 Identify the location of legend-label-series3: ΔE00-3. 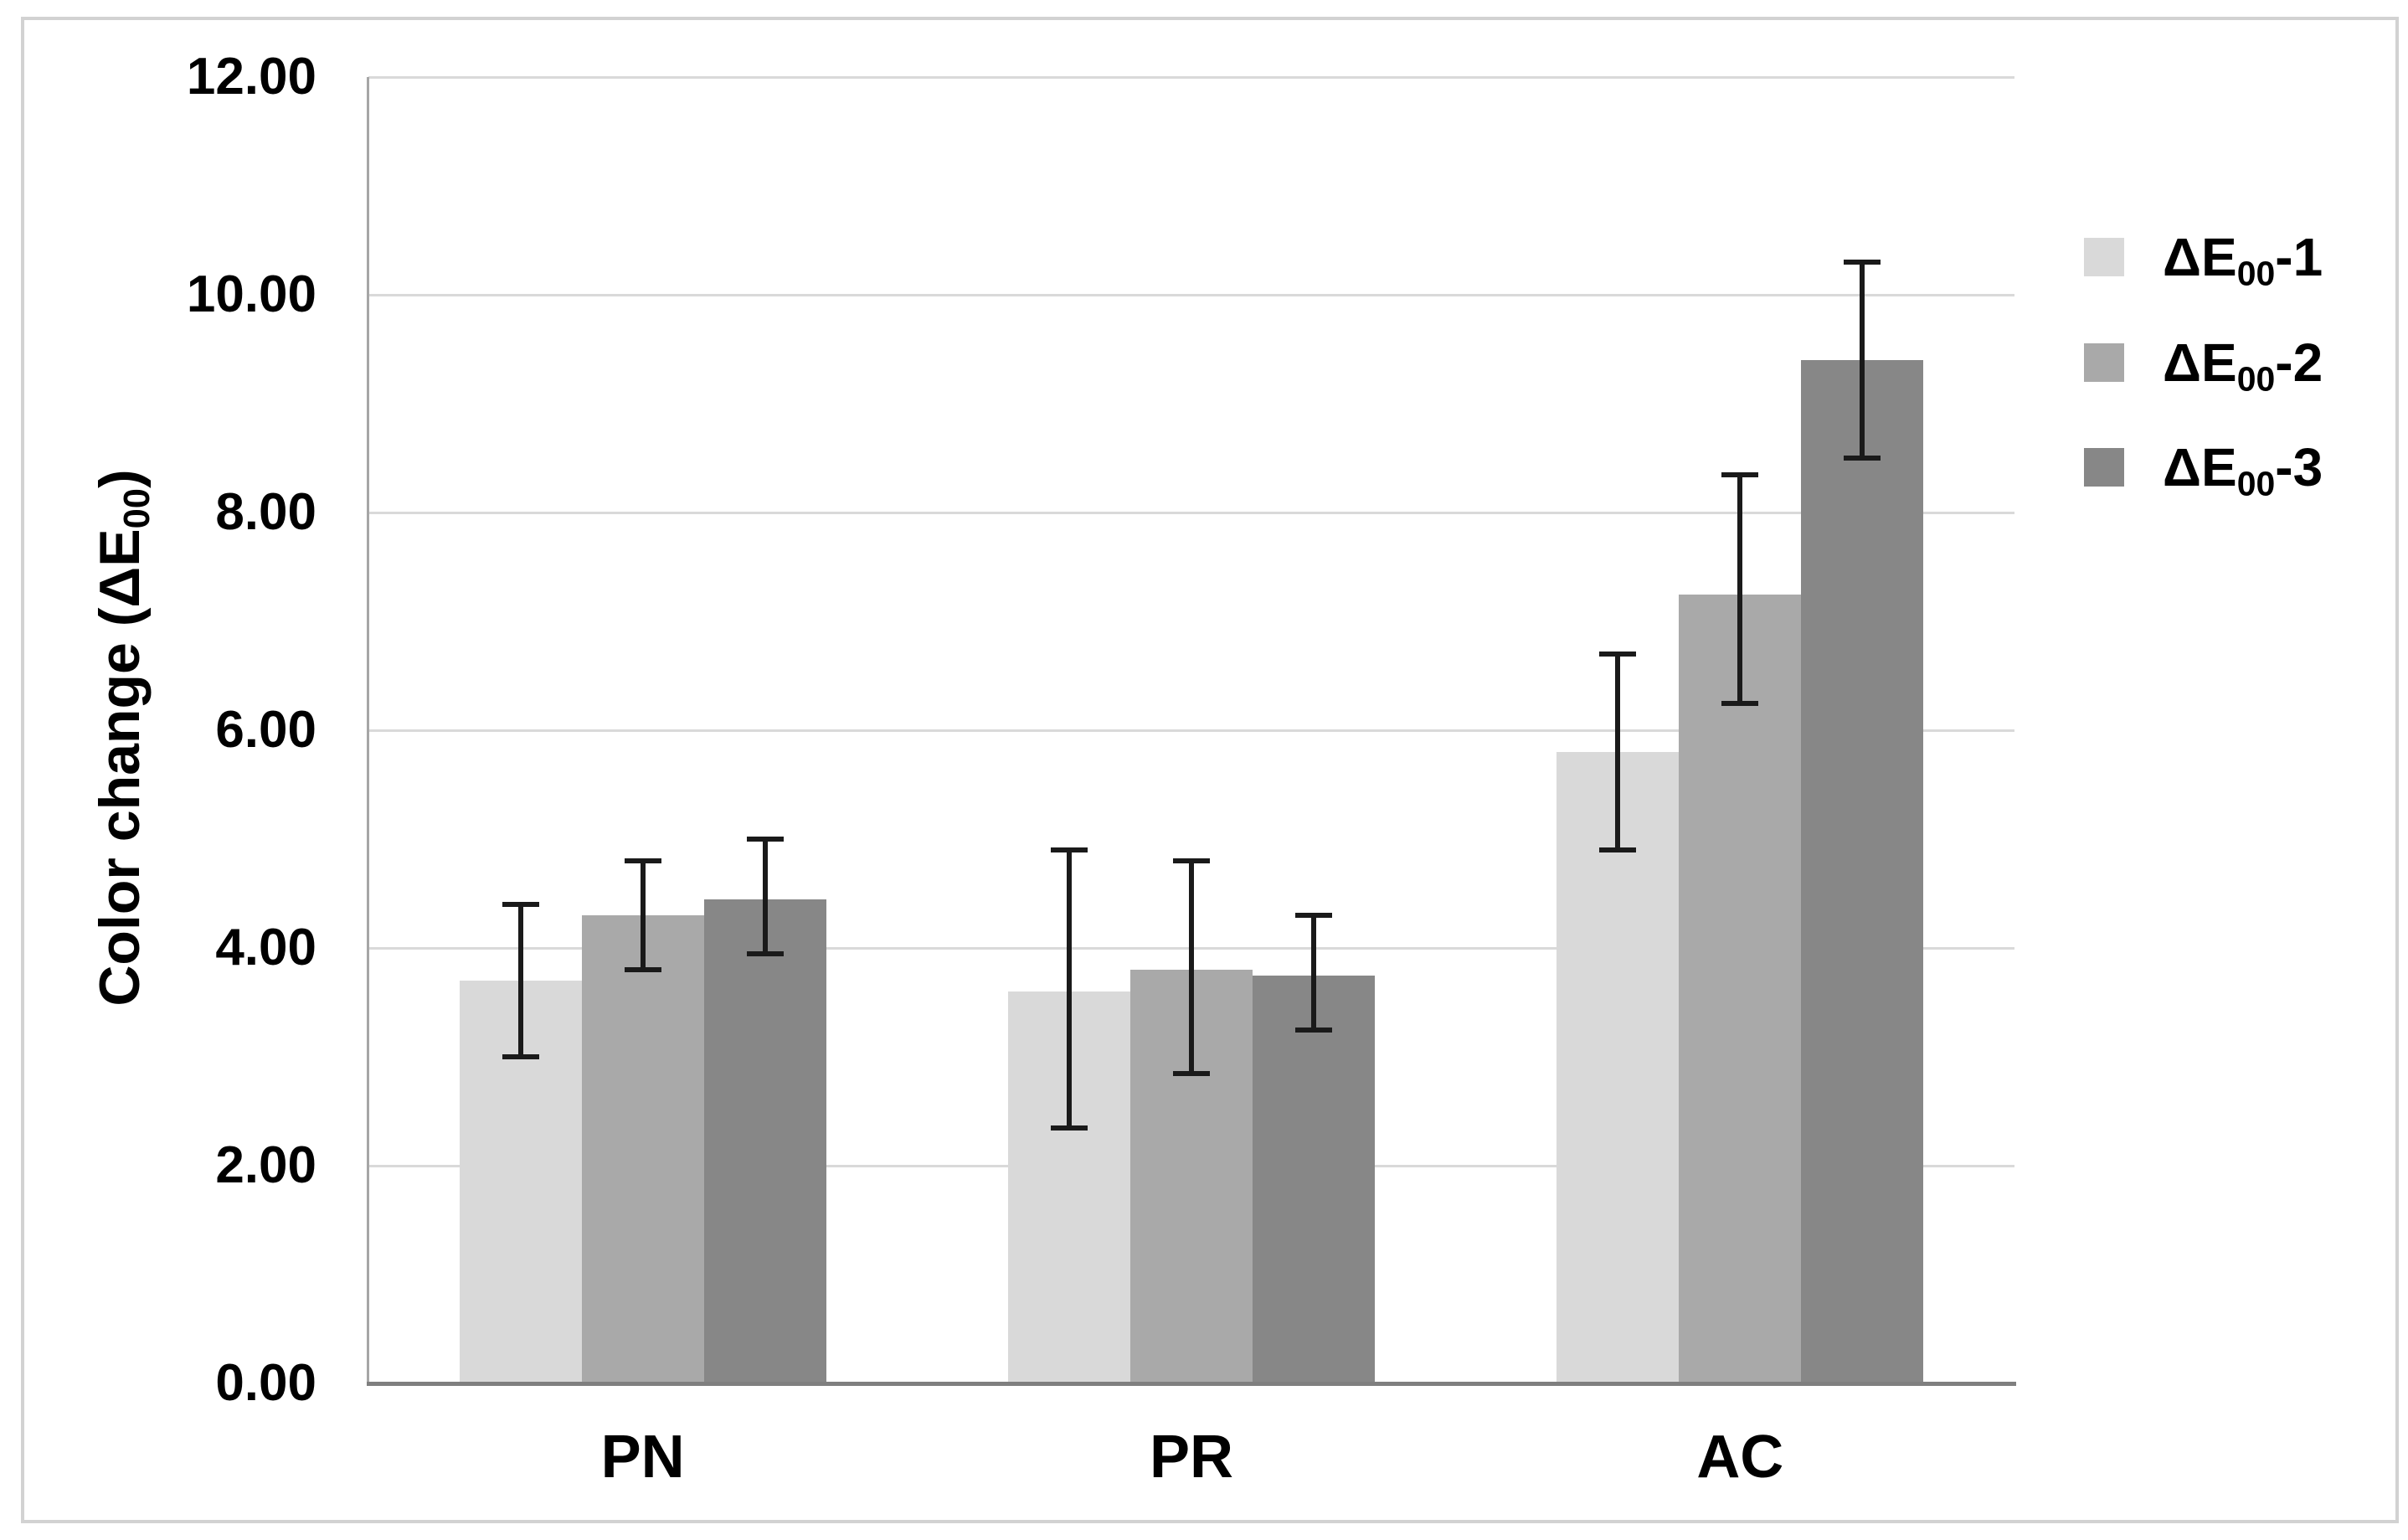
(2243, 475).